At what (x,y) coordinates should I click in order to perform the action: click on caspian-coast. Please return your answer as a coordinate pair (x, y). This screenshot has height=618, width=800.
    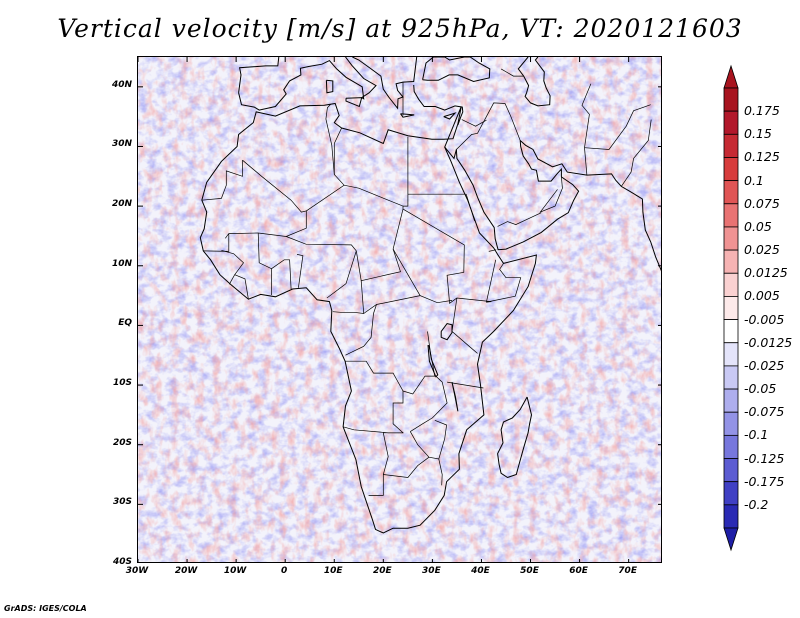
    Looking at the image, I should click on (534, 82).